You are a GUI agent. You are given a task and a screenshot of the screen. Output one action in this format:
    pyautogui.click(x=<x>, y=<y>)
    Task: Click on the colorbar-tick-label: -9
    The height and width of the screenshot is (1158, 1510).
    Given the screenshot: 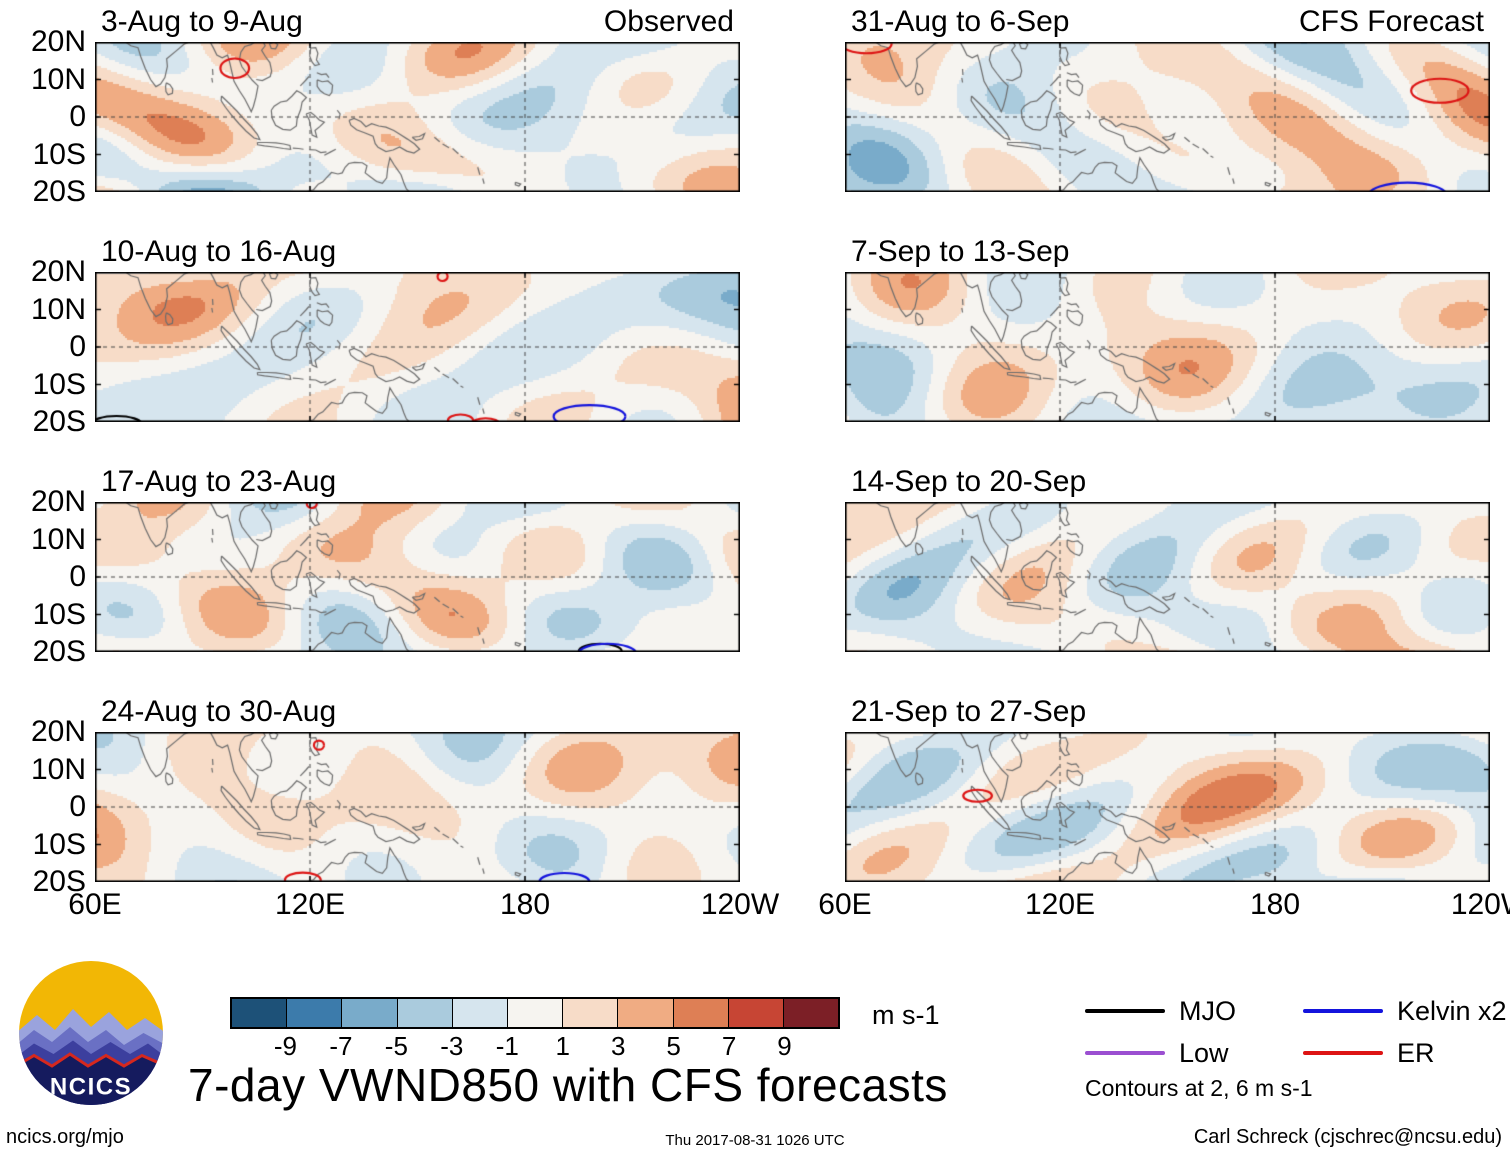 What is the action you would take?
    pyautogui.click(x=285, y=1046)
    